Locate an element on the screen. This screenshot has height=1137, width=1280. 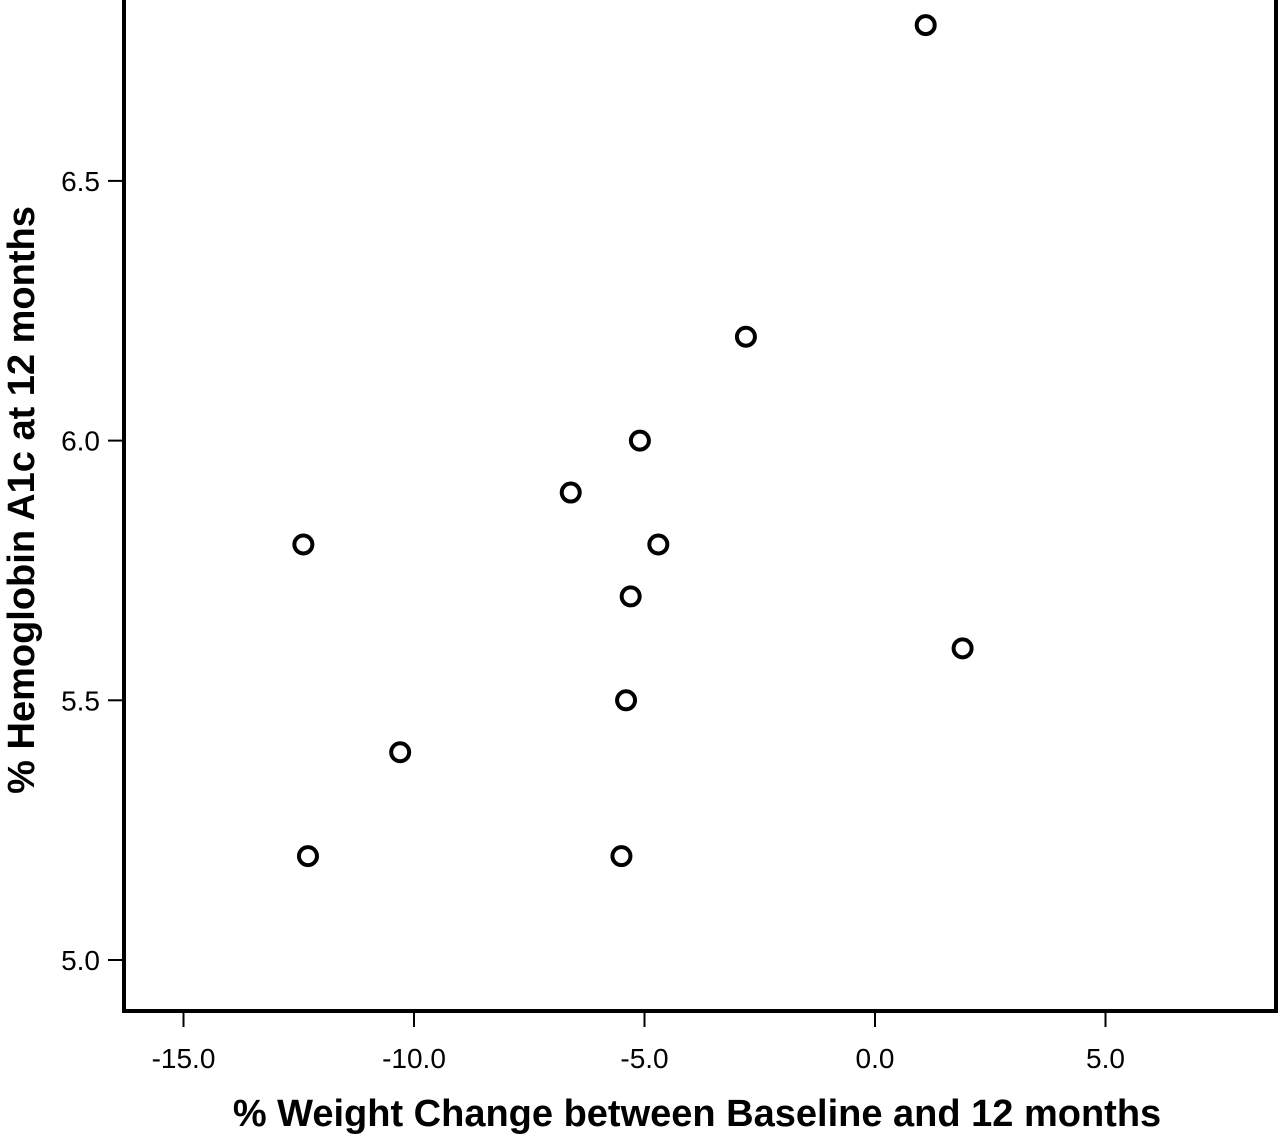
y-axis: 5.05.56.06.57.07.58.08.5 is located at coordinates (92, 571).